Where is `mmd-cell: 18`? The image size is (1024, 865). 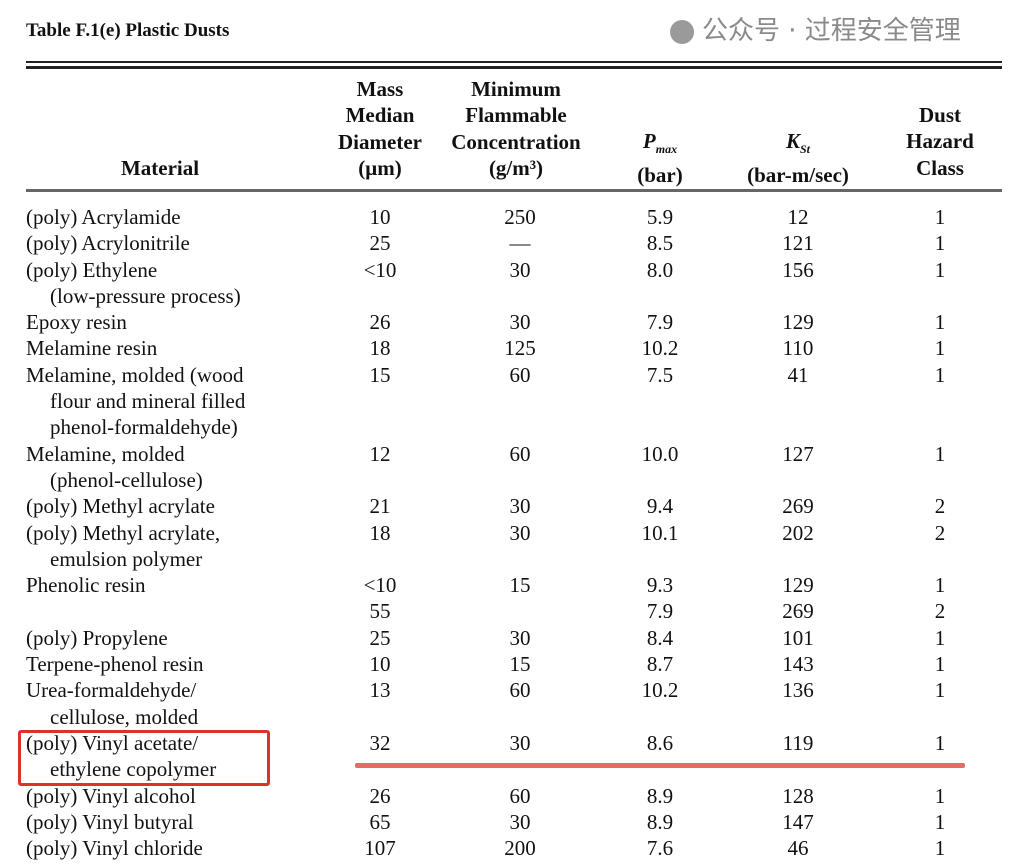 mmd-cell: 18 is located at coordinates (380, 532).